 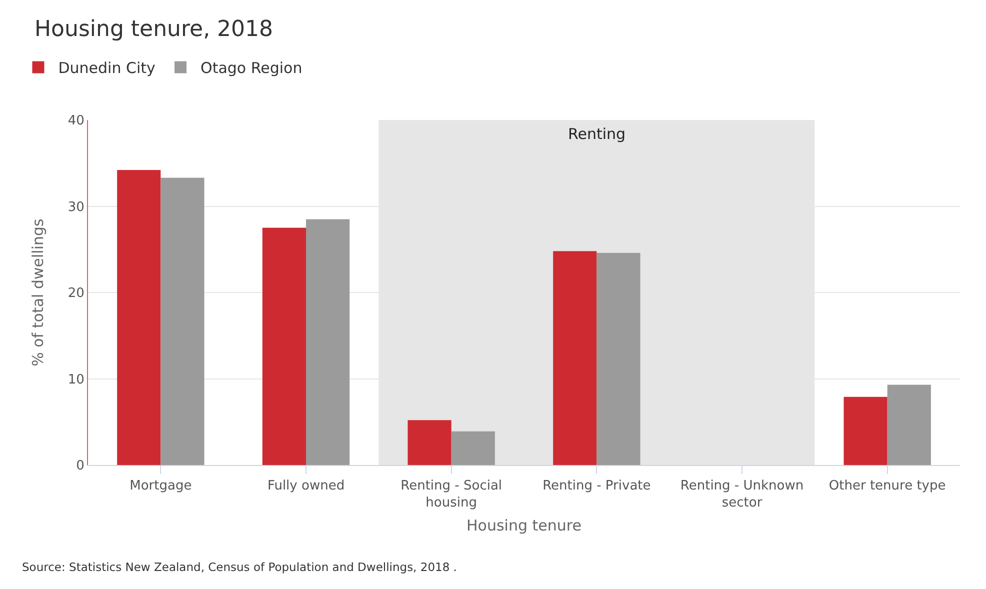 I want to click on y-axis-title: % of total dwellings, so click(x=38, y=292).